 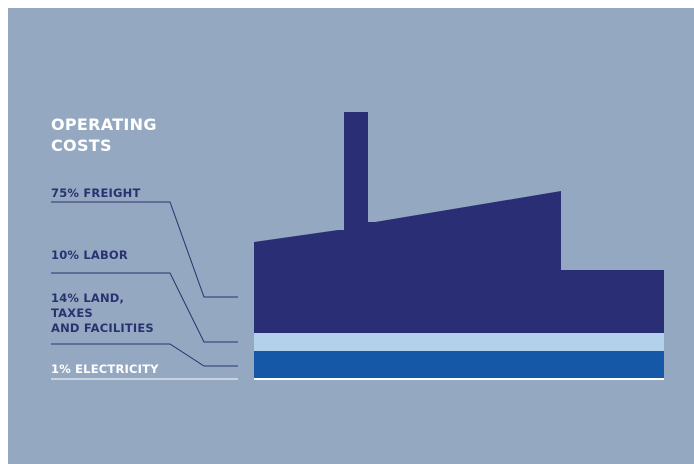 What do you see at coordinates (144, 355) in the screenshot?
I see `leader-line-land` at bounding box center [144, 355].